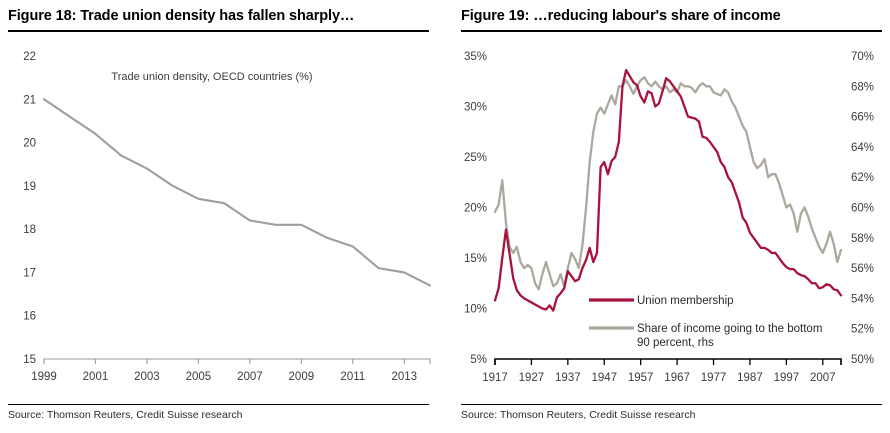 This screenshot has height=433, width=890. I want to click on y-axis-tick-label: 21, so click(29, 100).